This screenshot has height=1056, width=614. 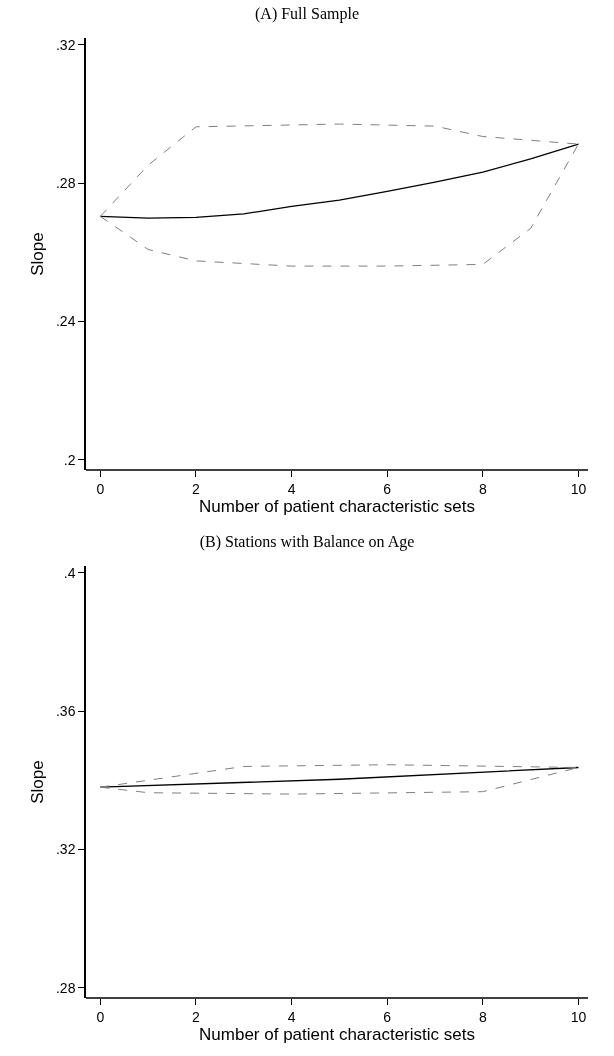 I want to click on chart-title: (A) Full Sample, so click(x=307, y=14).